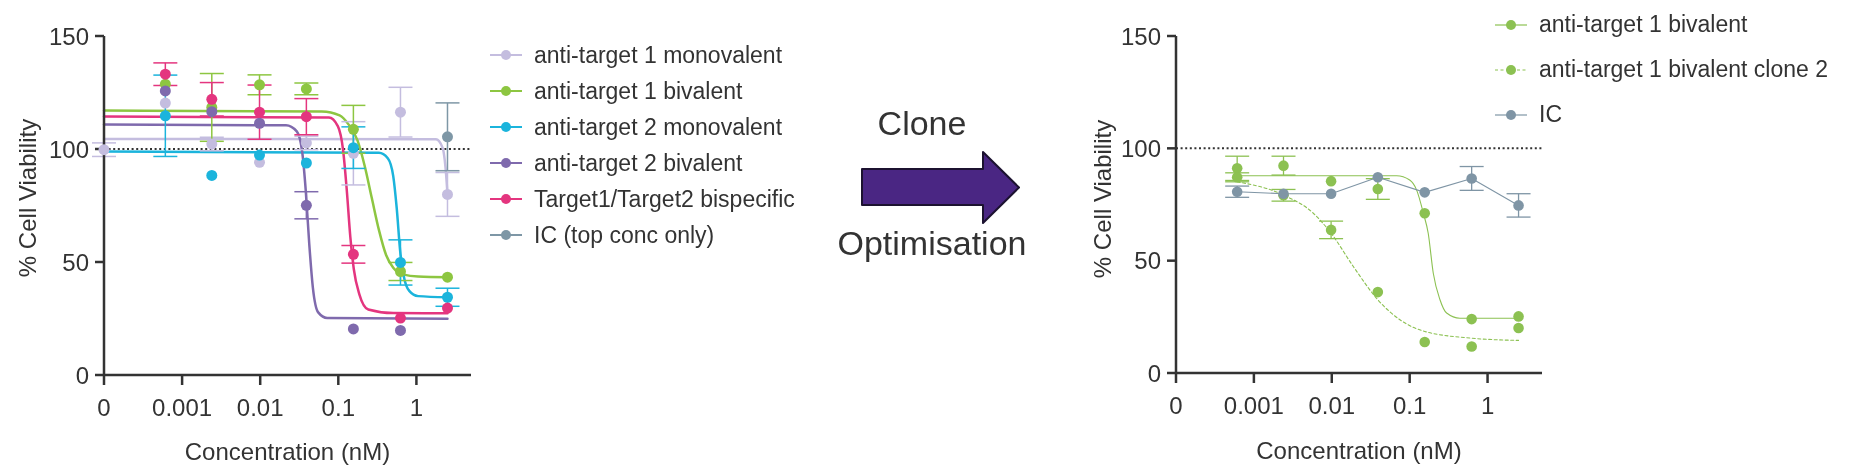 The width and height of the screenshot is (1850, 476). Describe the element at coordinates (638, 163) in the screenshot. I see `legend-label: anti-target 2 bivalent` at that location.